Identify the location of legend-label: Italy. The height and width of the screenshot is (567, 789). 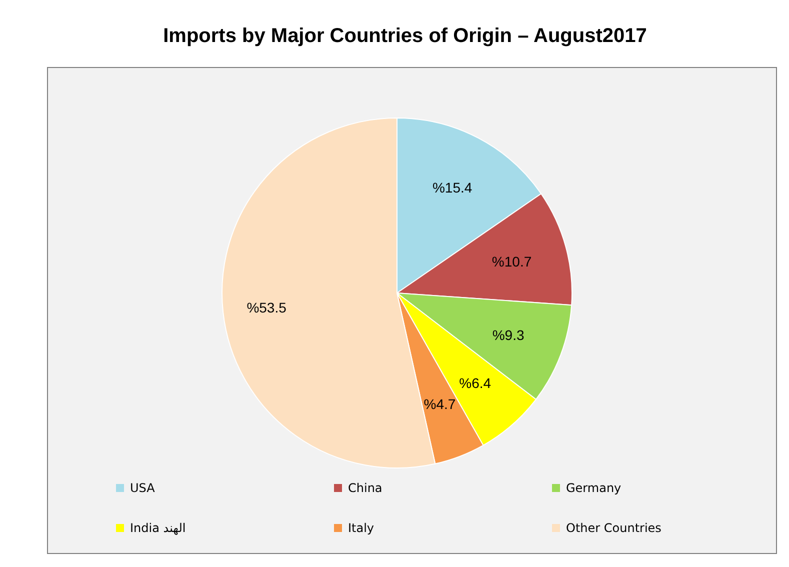
(361, 528).